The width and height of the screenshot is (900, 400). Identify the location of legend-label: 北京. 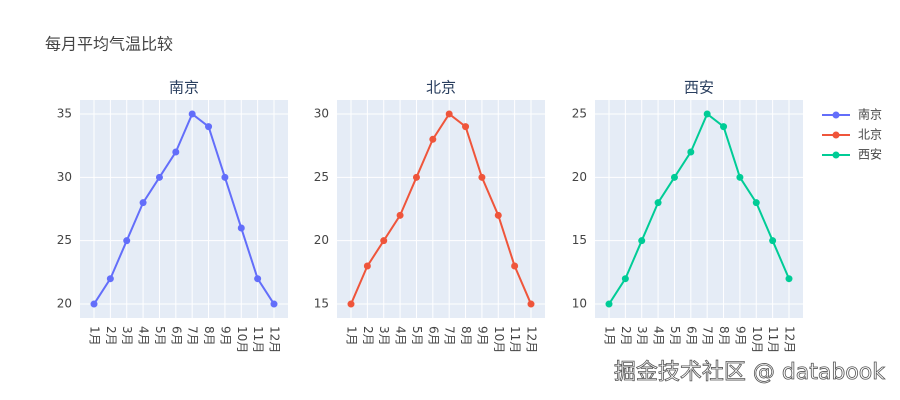
(870, 135).